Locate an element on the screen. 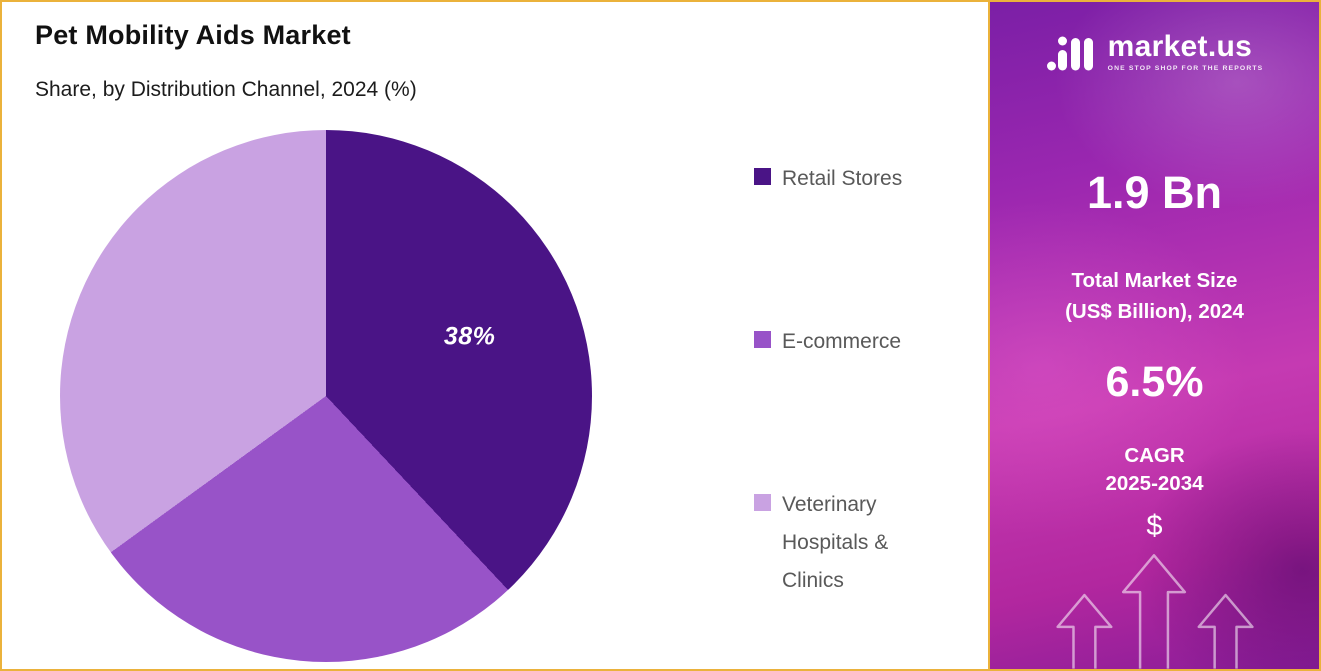  legend-swatch-veterinary is located at coordinates (762, 502).